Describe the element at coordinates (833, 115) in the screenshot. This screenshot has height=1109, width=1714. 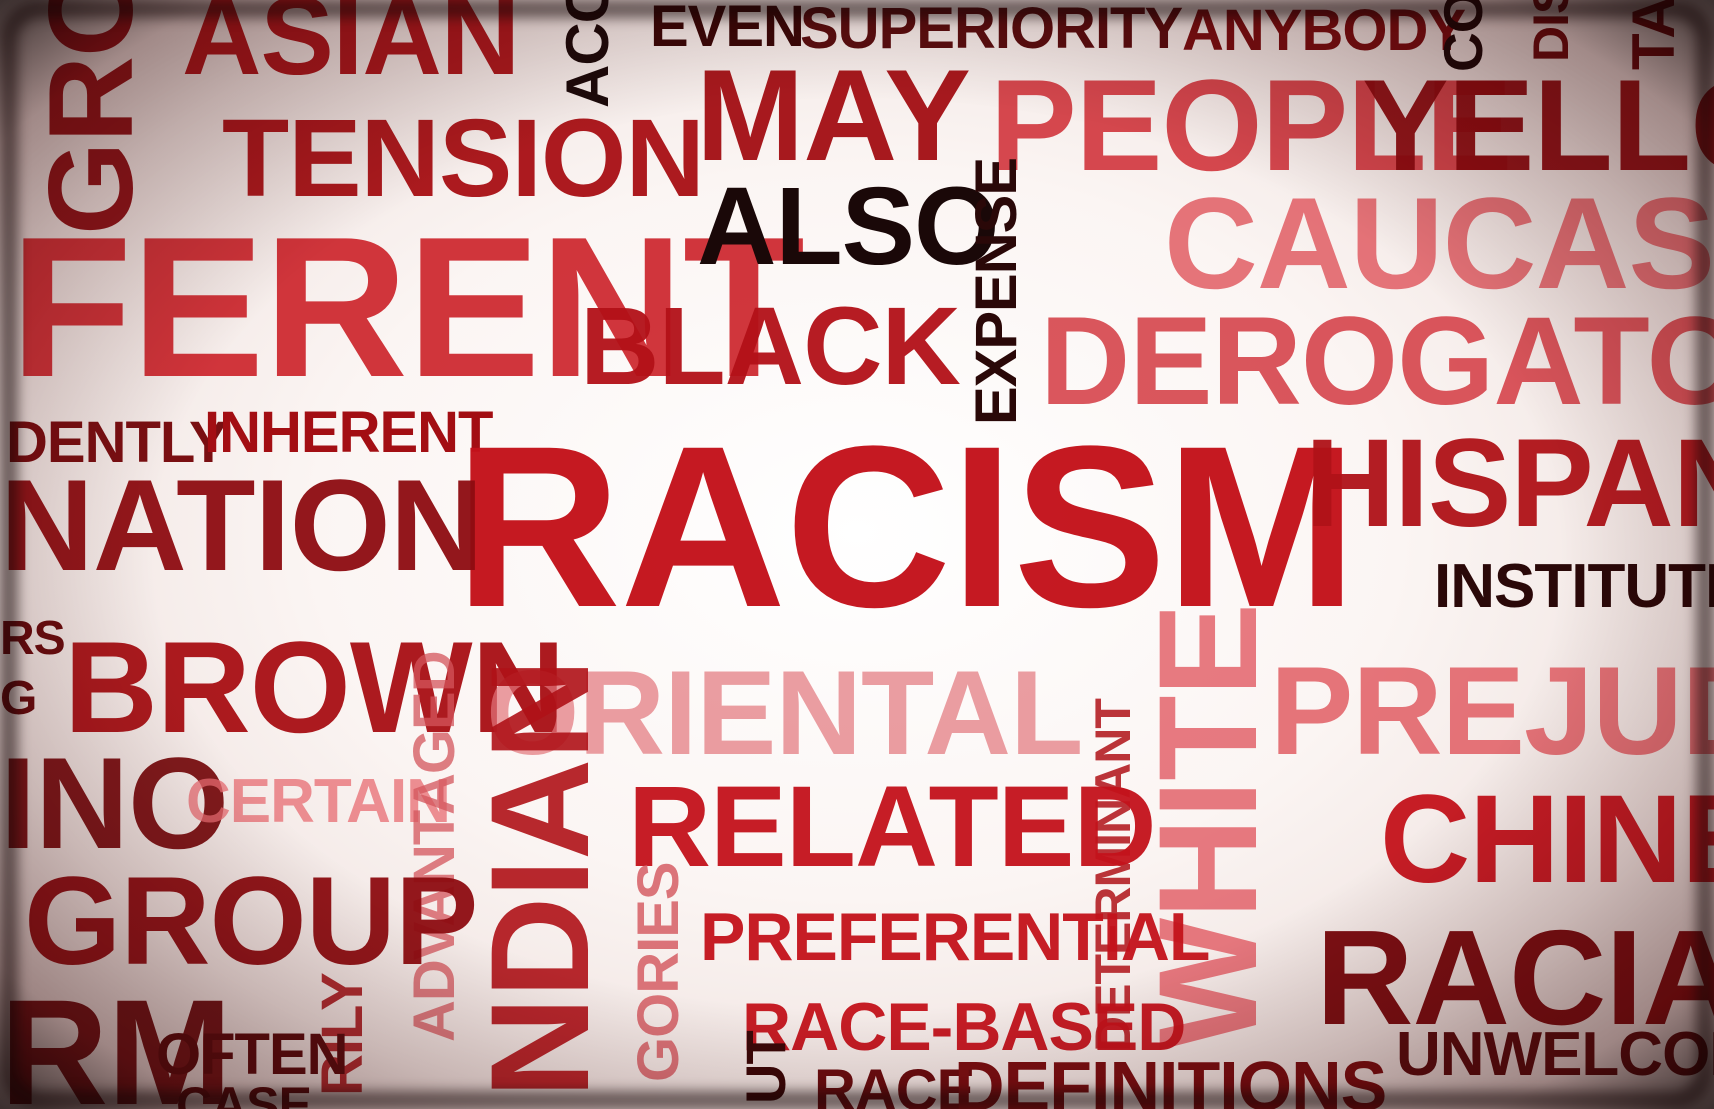
I see `word-may: MAY` at that location.